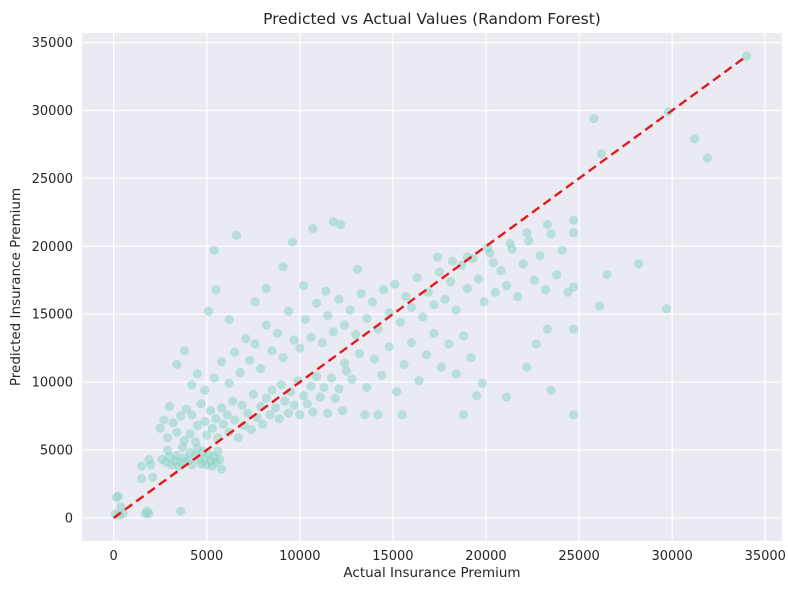  I want to click on y-tick-label: 35000, so click(52, 43).